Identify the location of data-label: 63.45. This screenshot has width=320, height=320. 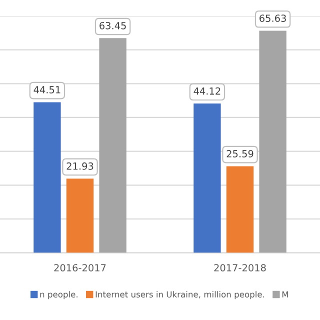
(113, 26).